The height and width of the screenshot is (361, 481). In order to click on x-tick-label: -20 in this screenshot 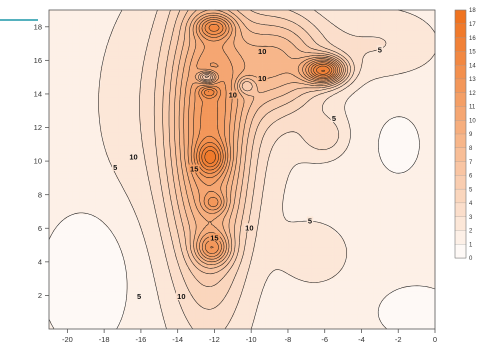, I will do `click(67, 339)`.